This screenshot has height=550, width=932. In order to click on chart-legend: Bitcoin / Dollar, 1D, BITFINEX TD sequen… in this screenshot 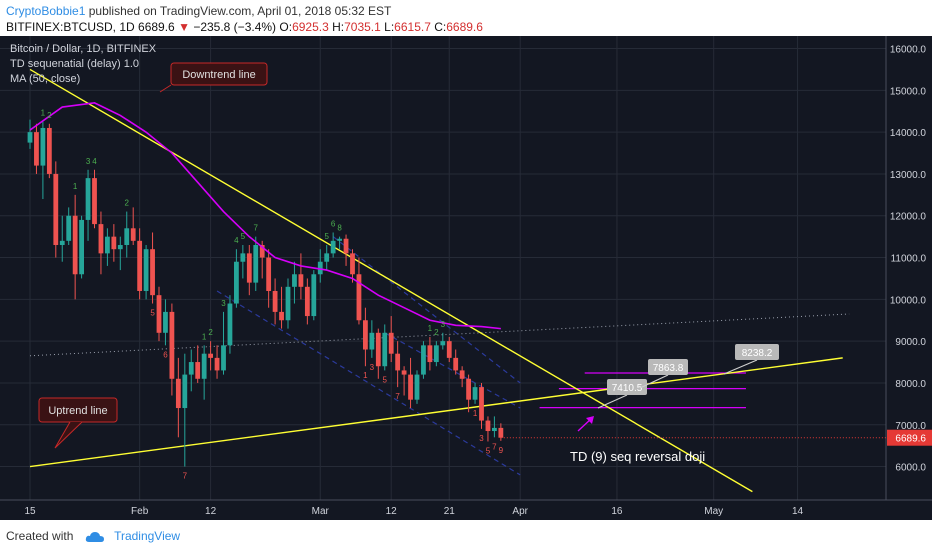, I will do `click(83, 64)`.